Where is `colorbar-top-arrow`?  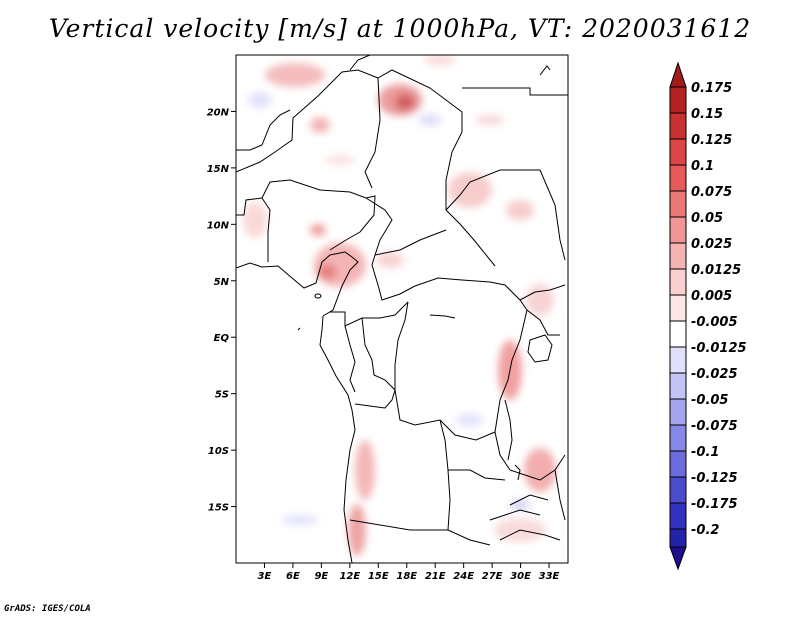 colorbar-top-arrow is located at coordinates (678, 74).